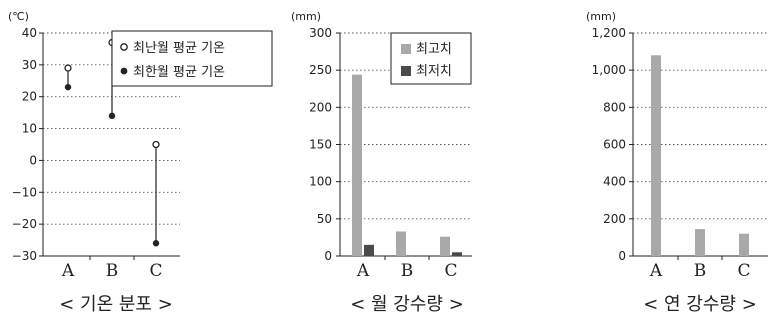 Image resolution: width=775 pixels, height=327 pixels. What do you see at coordinates (614, 107) in the screenshot?
I see `y-tick-label: 800` at bounding box center [614, 107].